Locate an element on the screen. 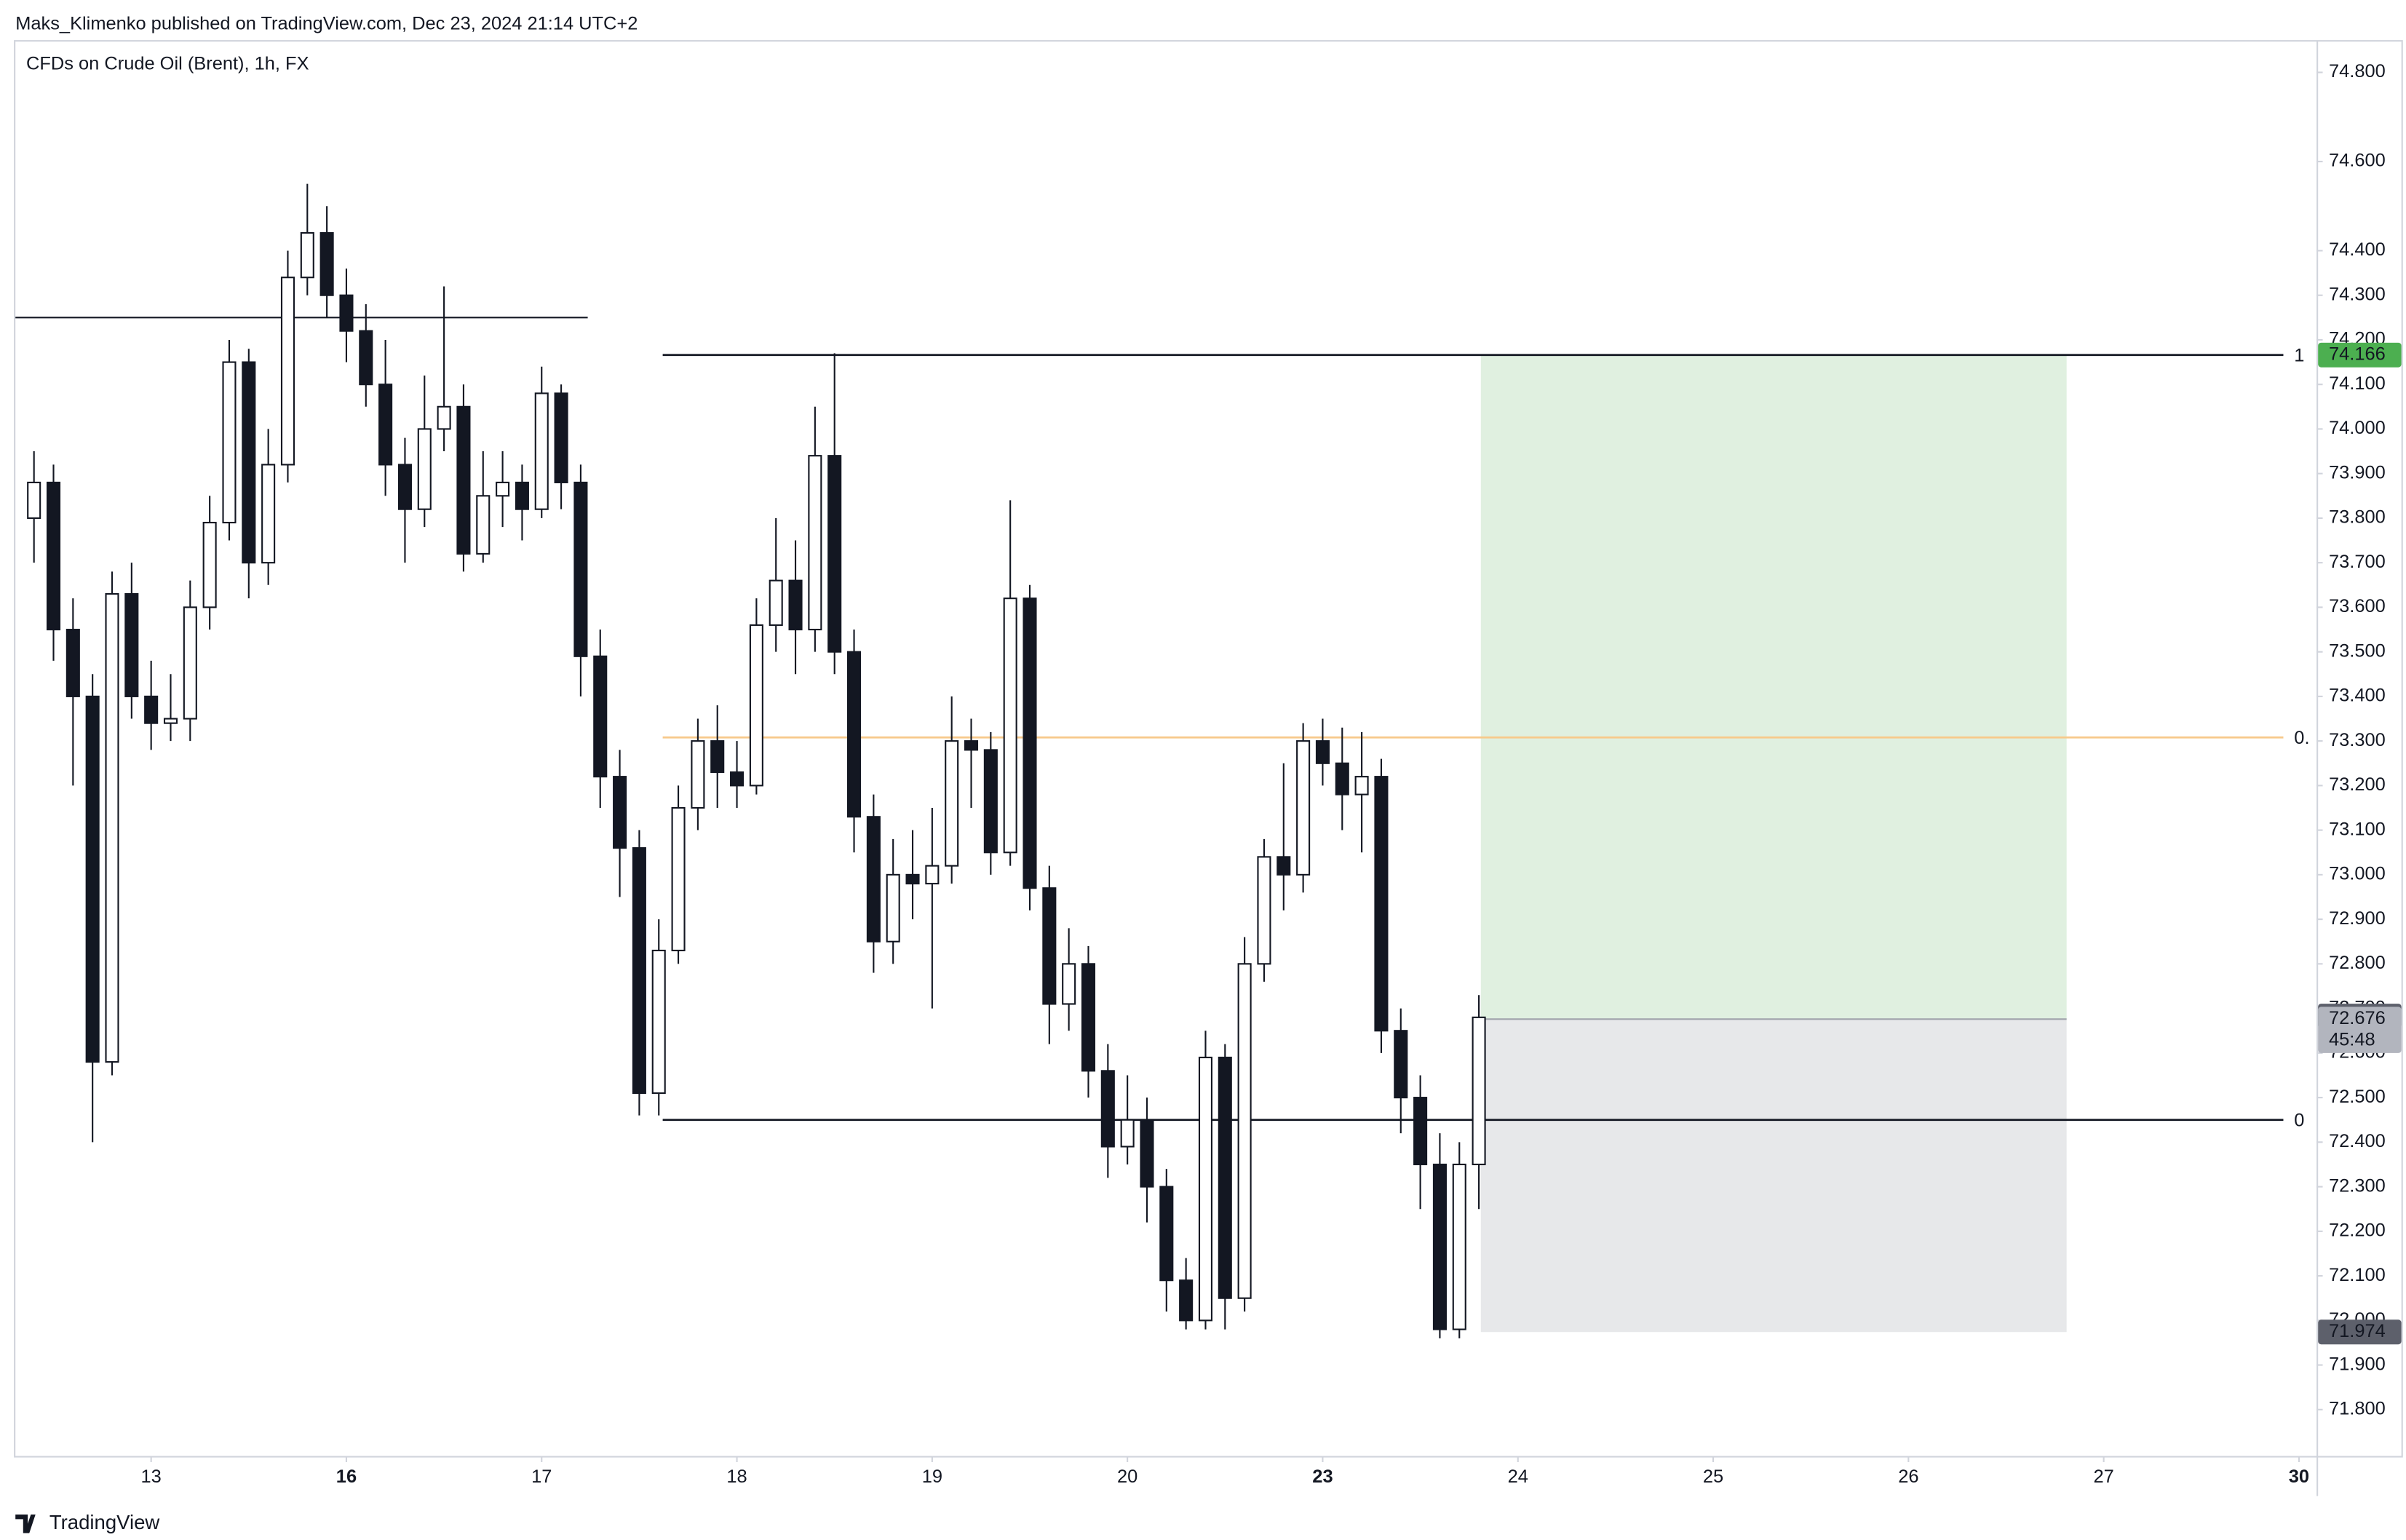 The image size is (2406, 1540). y-tick-label: 71.800 is located at coordinates (2357, 1409).